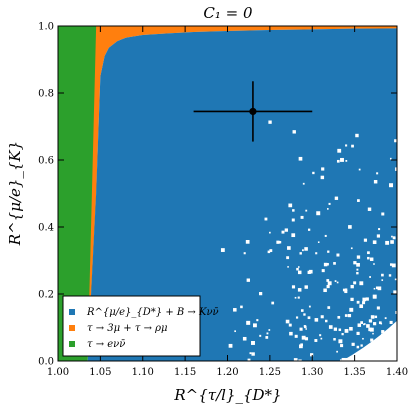 This screenshot has width=416, height=416. Describe the element at coordinates (312, 372) in the screenshot. I see `x-tick-label: 1.30` at that location.